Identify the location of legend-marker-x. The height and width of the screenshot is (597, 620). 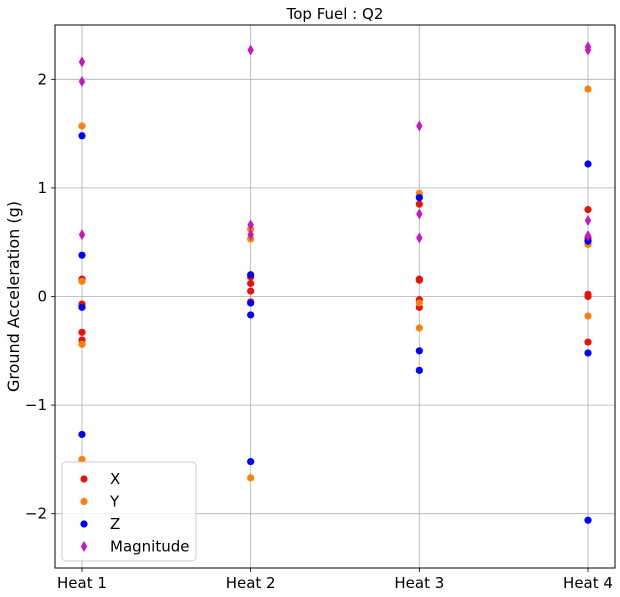
(84, 479).